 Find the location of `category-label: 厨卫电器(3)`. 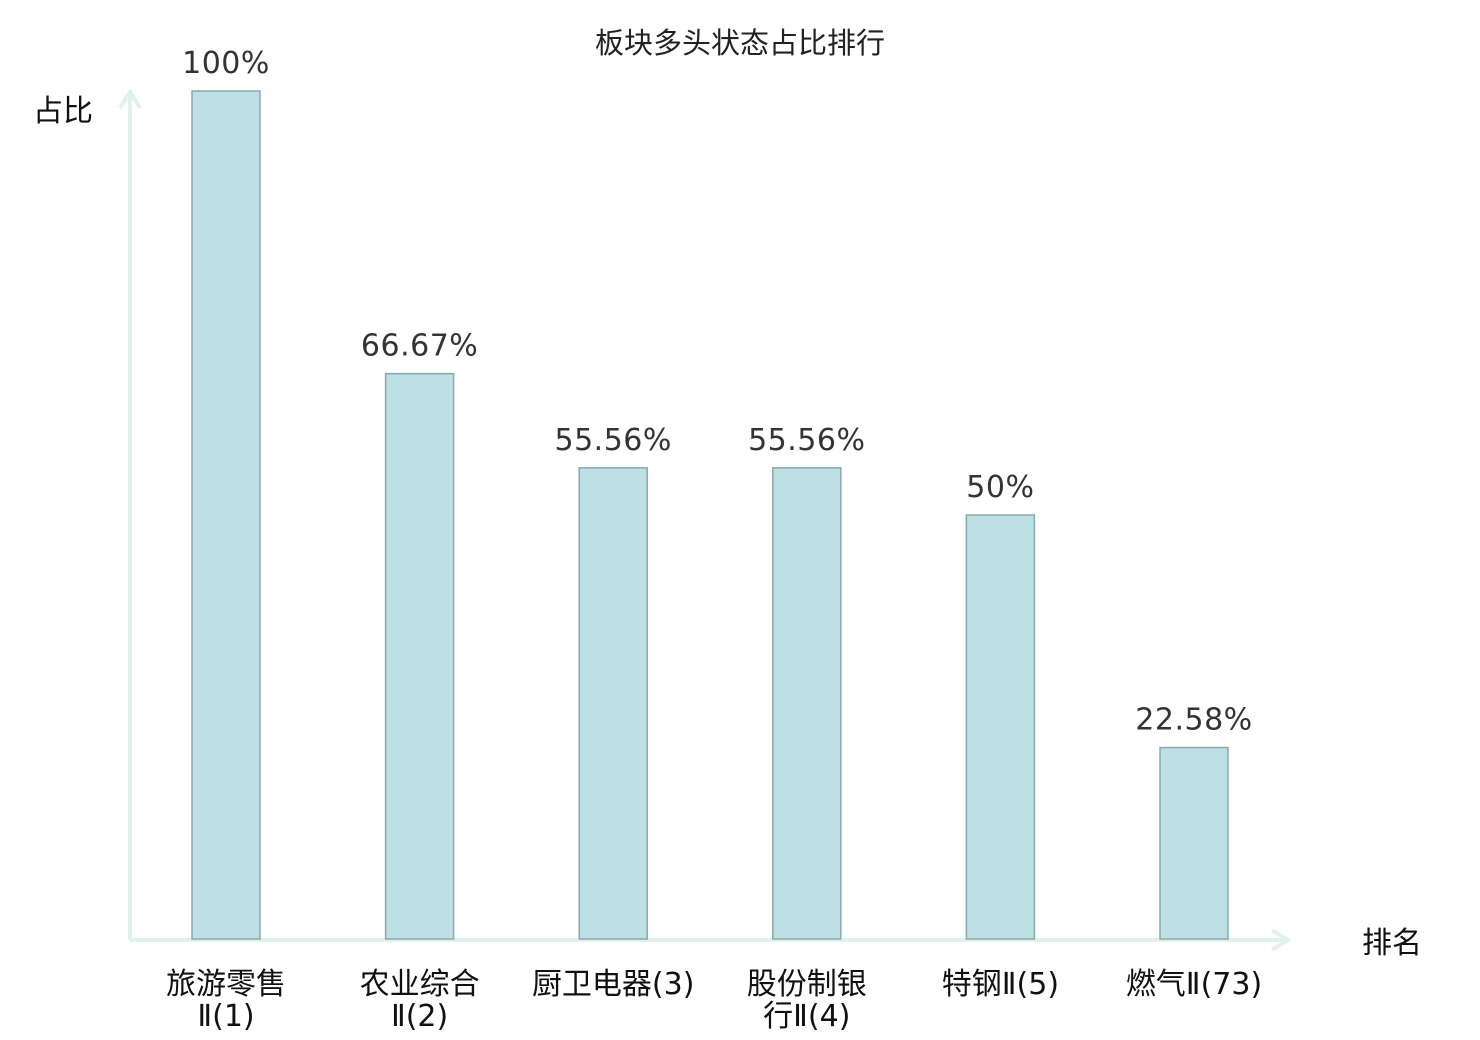

category-label: 厨卫电器(3) is located at coordinates (613, 984).